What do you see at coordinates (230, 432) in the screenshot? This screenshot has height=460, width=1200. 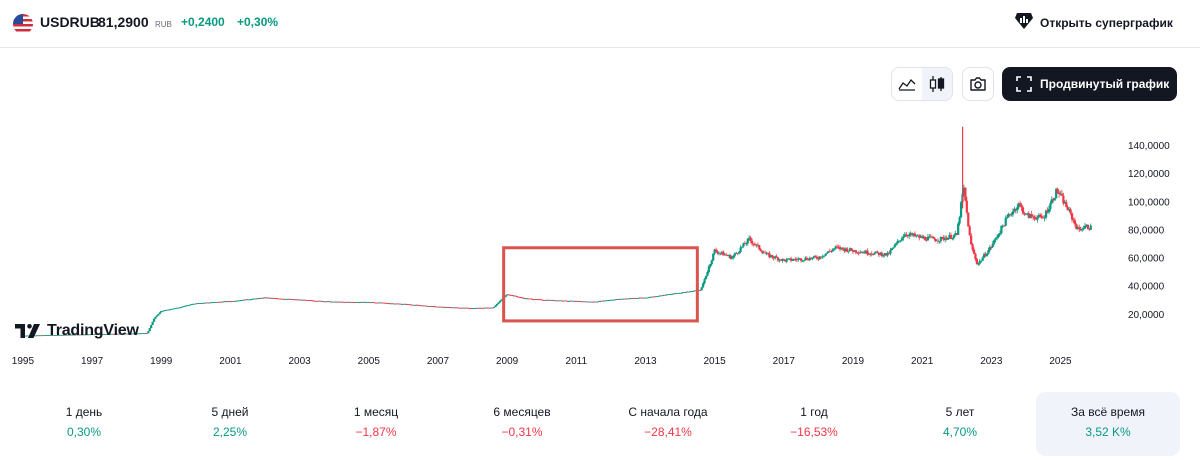 I see `period-change-value: 2,25%` at bounding box center [230, 432].